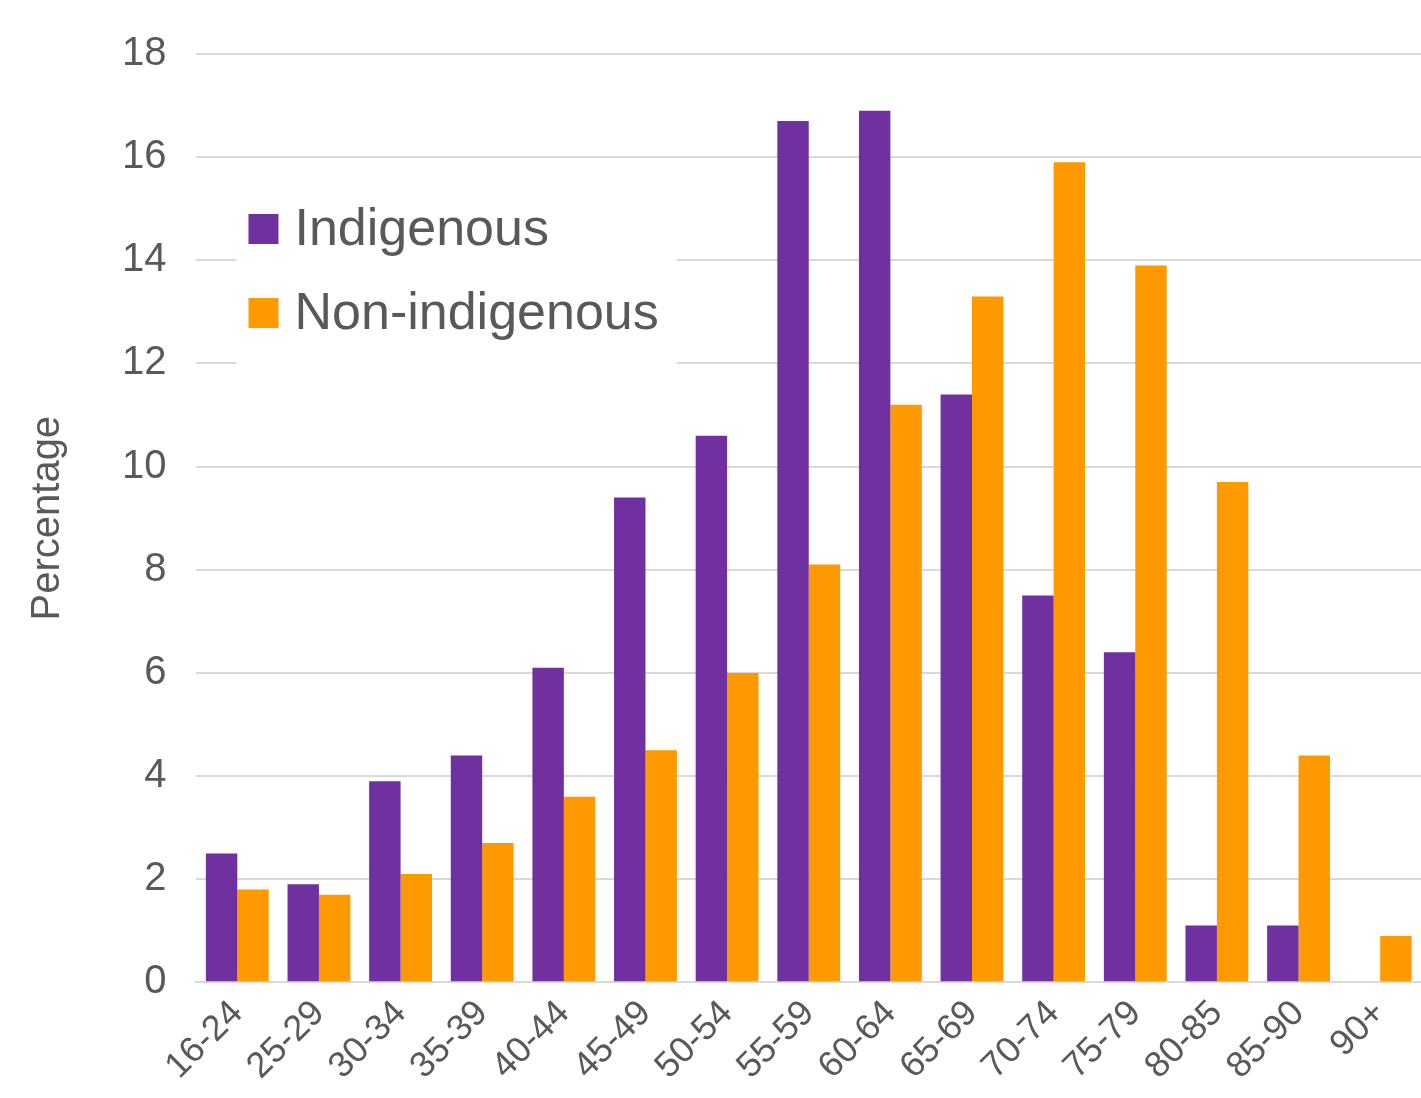 The width and height of the screenshot is (1421, 1098). Describe the element at coordinates (144, 463) in the screenshot. I see `y-tick-label: 10` at that location.